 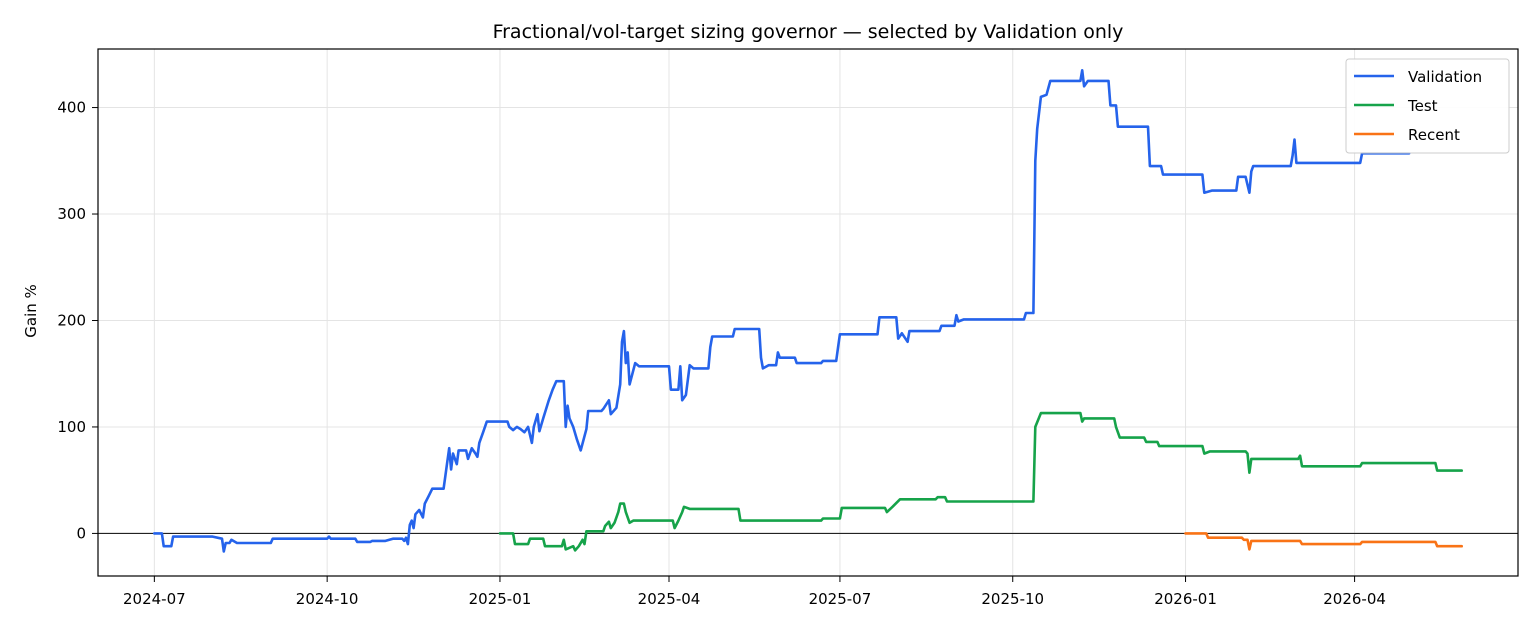 I want to click on series-test-line, so click(x=980, y=481).